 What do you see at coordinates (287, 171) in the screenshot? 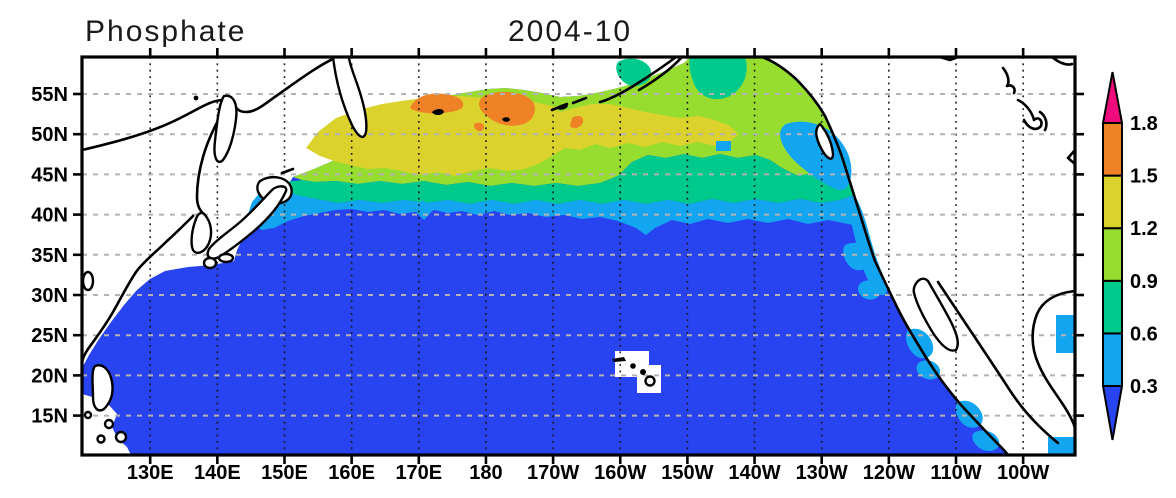
I see `kuril-island-dash` at bounding box center [287, 171].